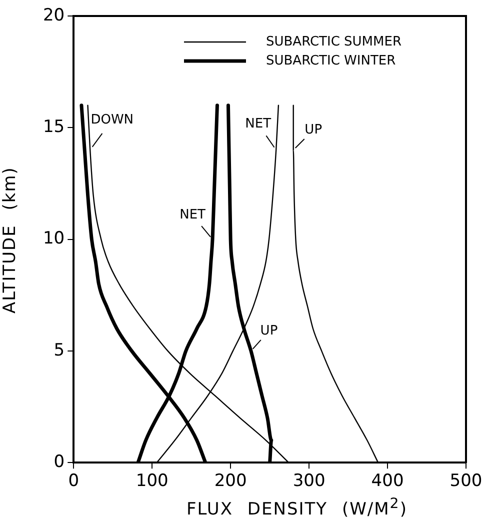 Image resolution: width=494 pixels, height=531 pixels. What do you see at coordinates (74, 481) in the screenshot?
I see `x-tick-label: 0` at bounding box center [74, 481].